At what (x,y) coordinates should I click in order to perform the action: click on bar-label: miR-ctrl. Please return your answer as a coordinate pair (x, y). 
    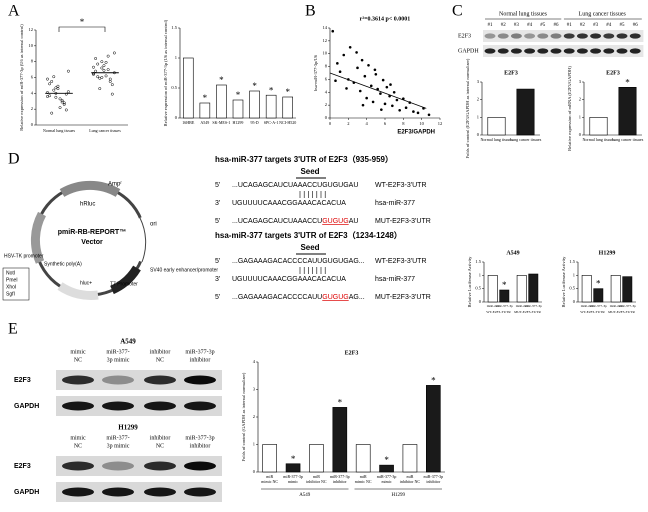
    Looking at the image, I should click on (587, 306).